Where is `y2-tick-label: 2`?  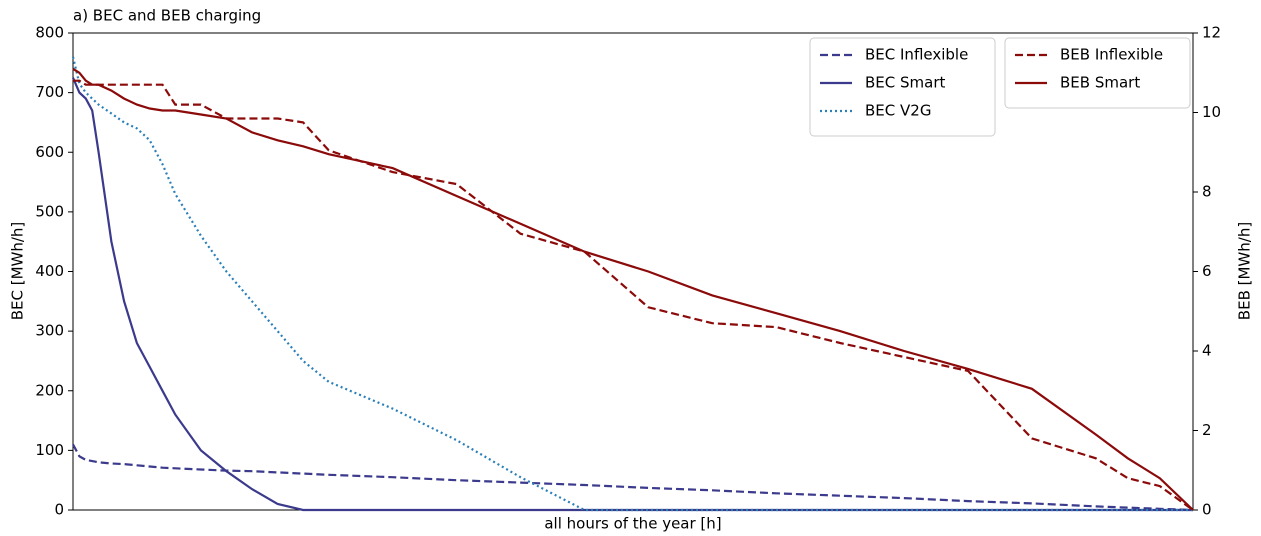 y2-tick-label: 2 is located at coordinates (1207, 430).